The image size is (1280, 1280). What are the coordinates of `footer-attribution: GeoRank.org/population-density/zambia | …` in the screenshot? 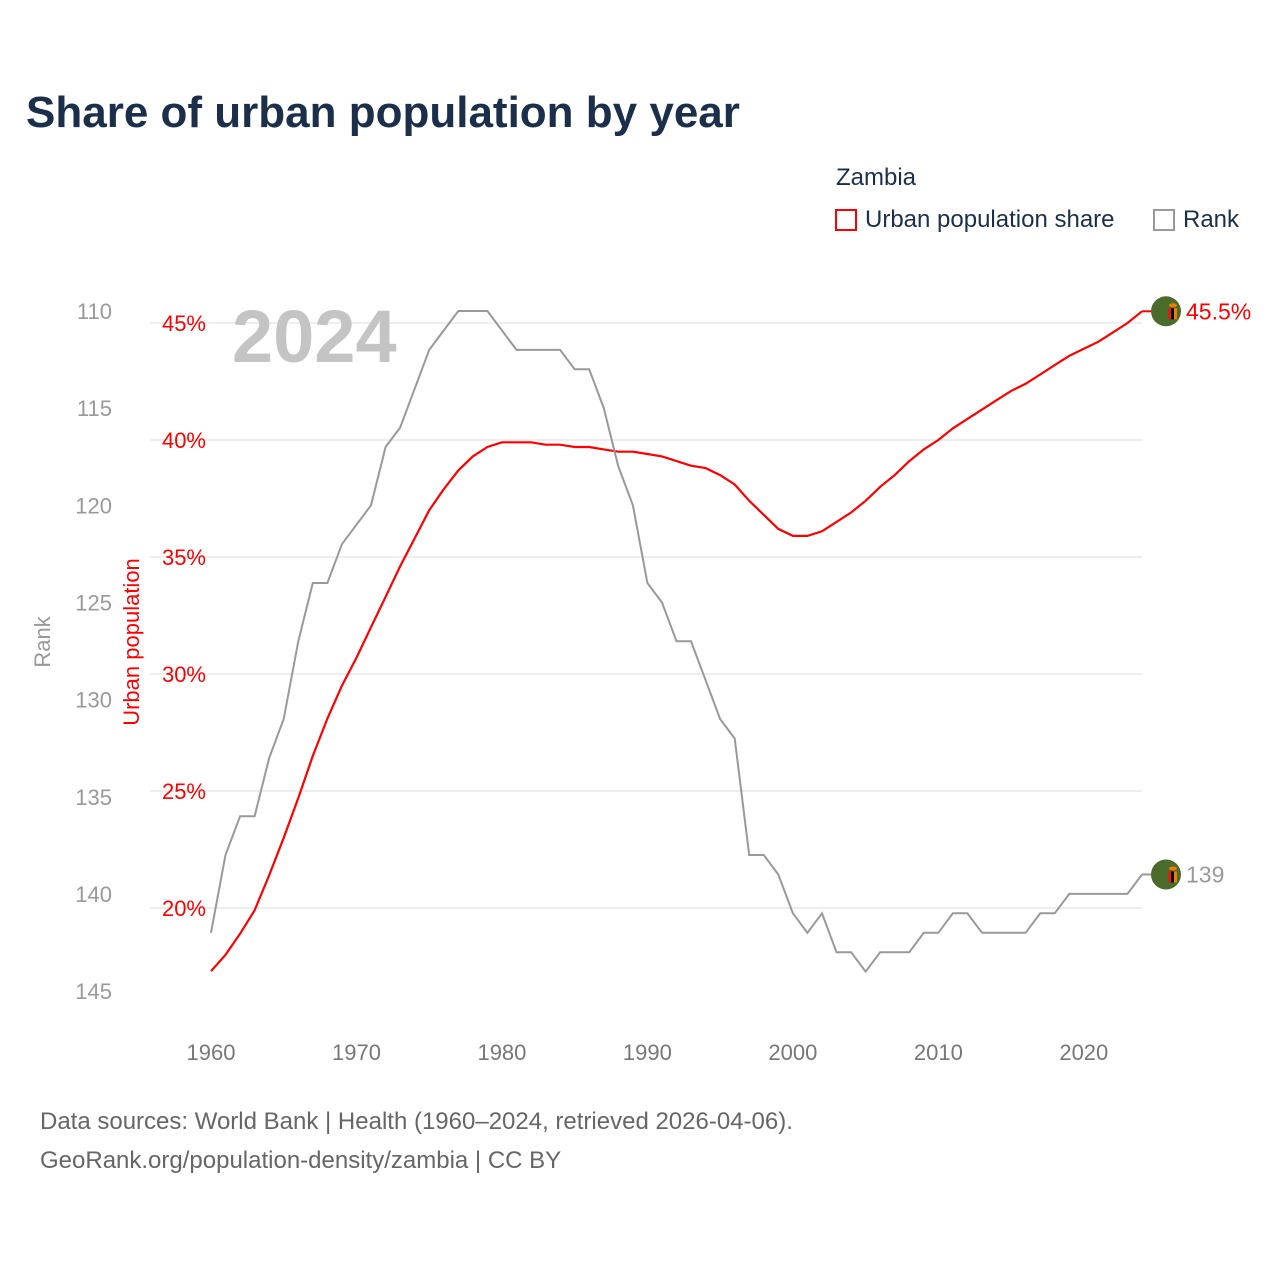 It's located at (301, 1160).